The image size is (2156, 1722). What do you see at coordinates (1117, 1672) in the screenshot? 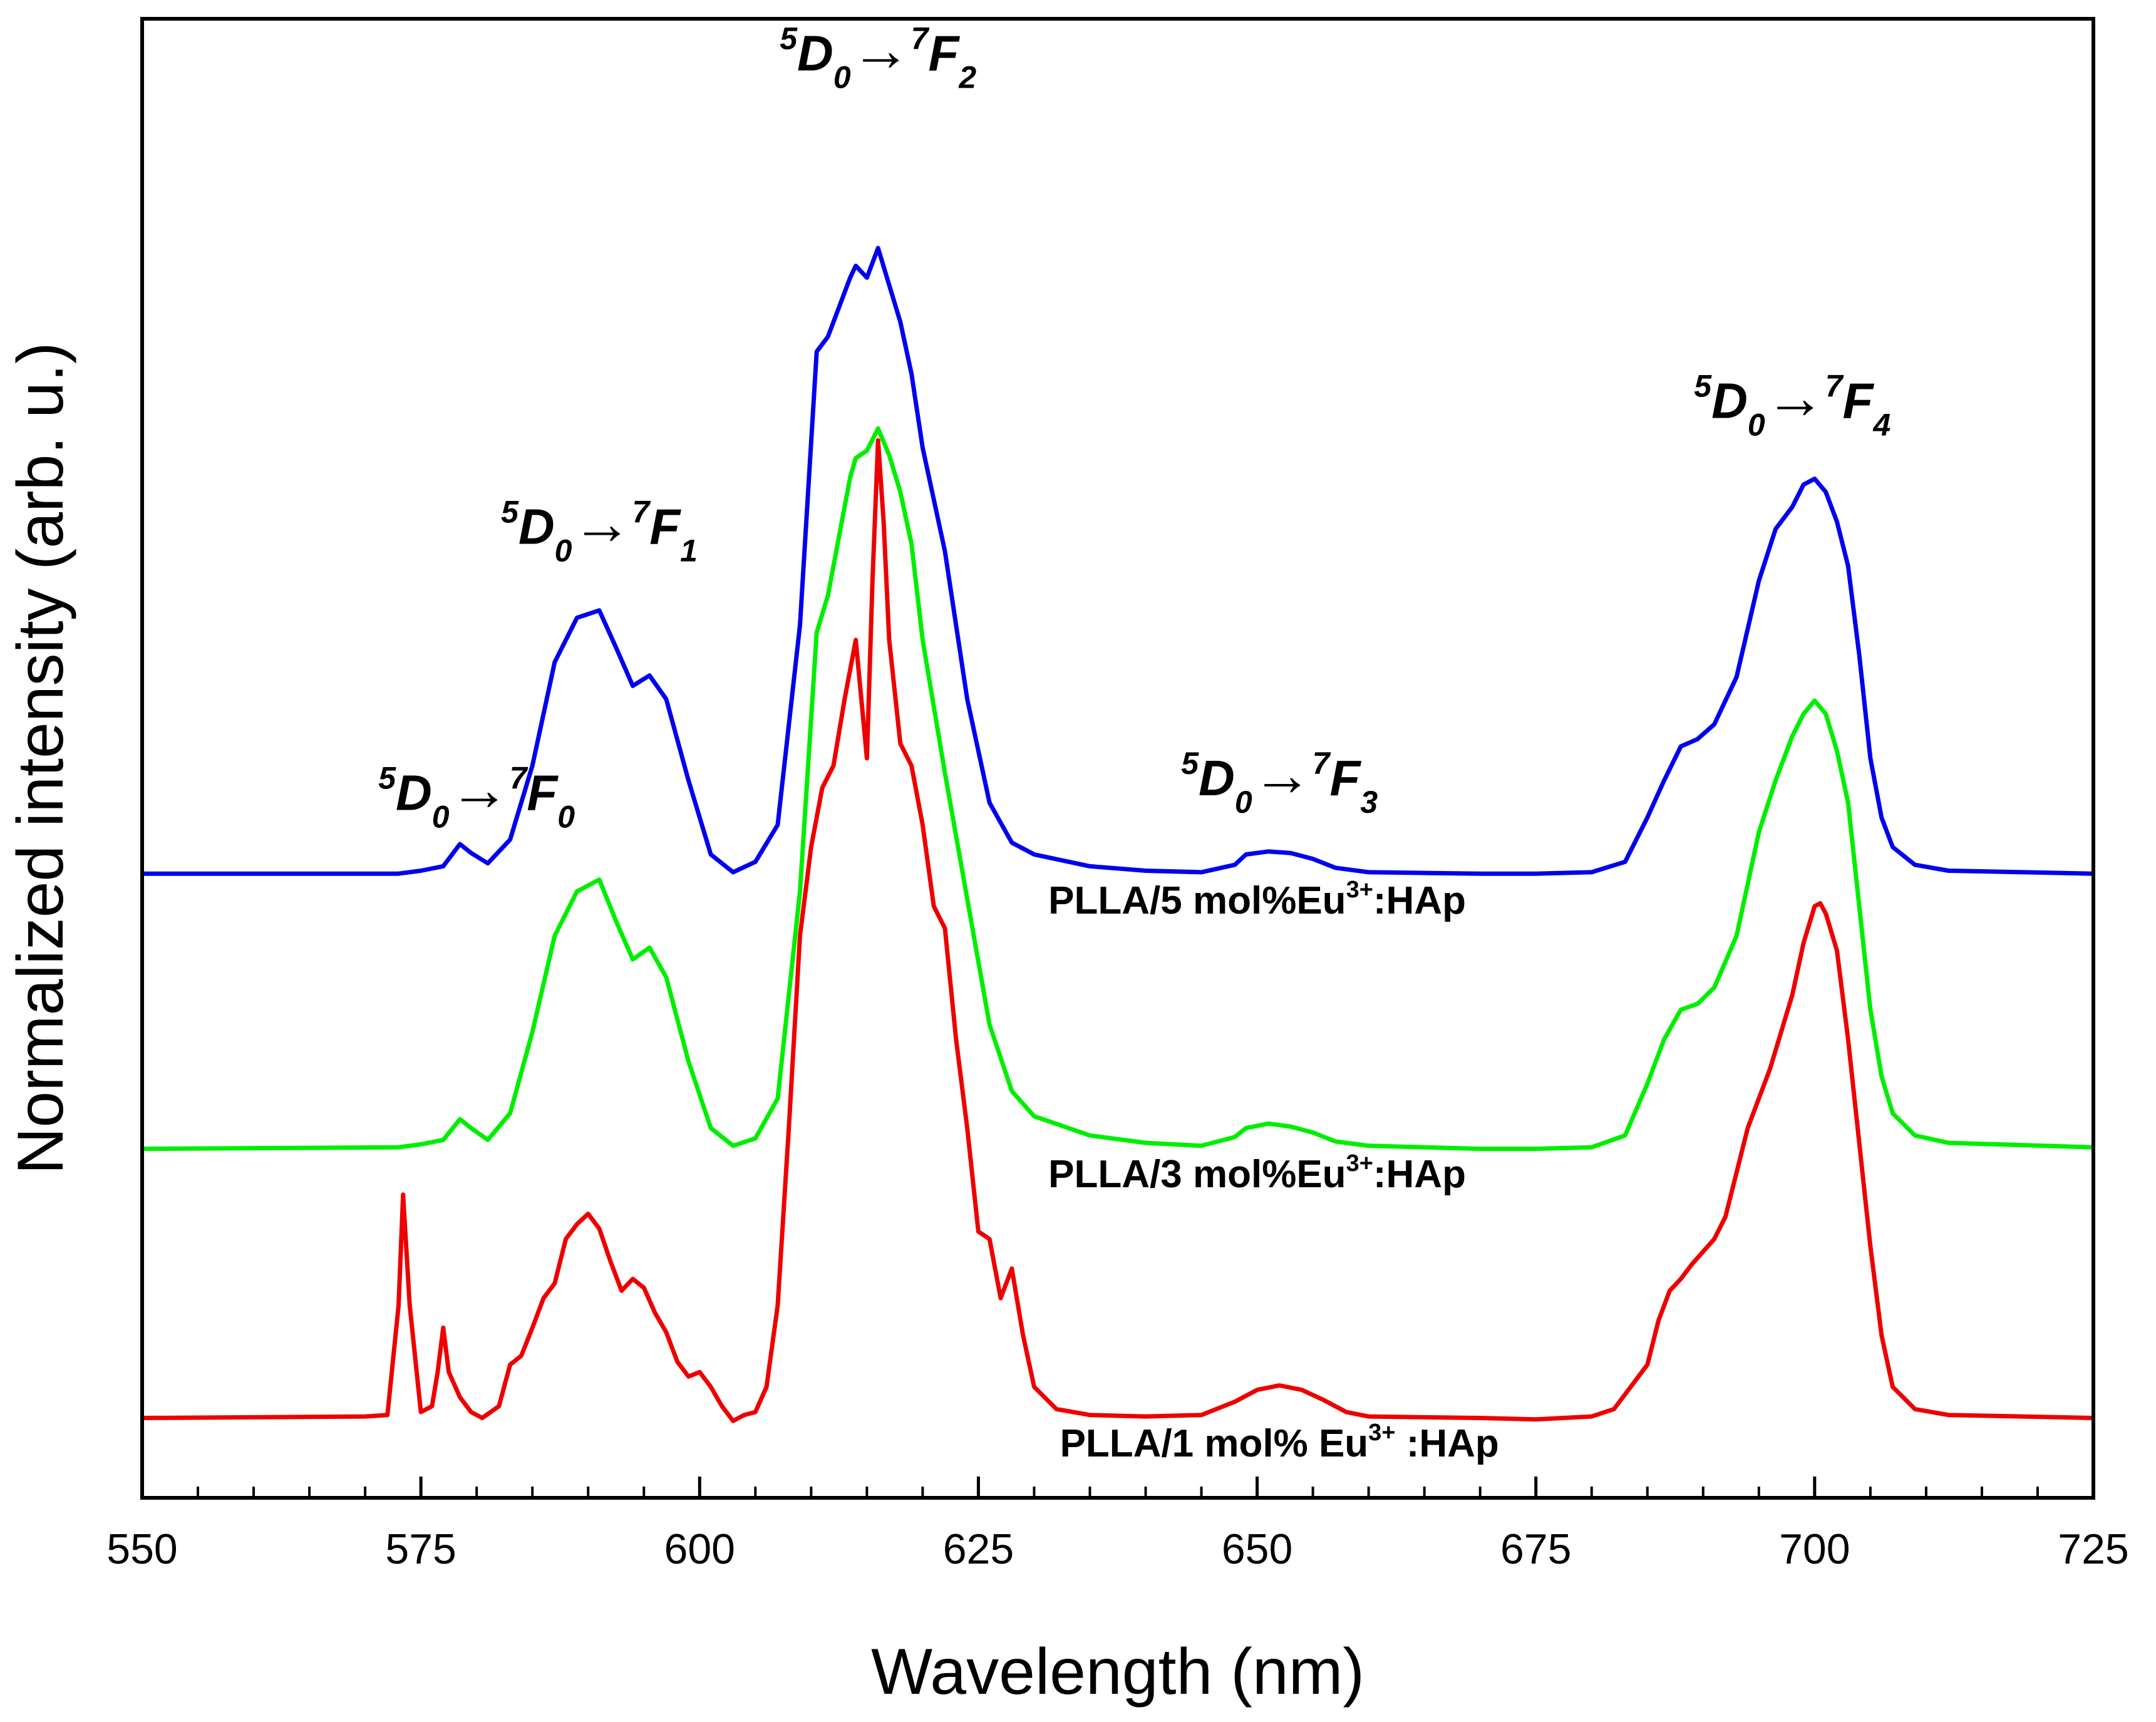
I see `x-axis-title: Wavelength (nm)` at bounding box center [1117, 1672].